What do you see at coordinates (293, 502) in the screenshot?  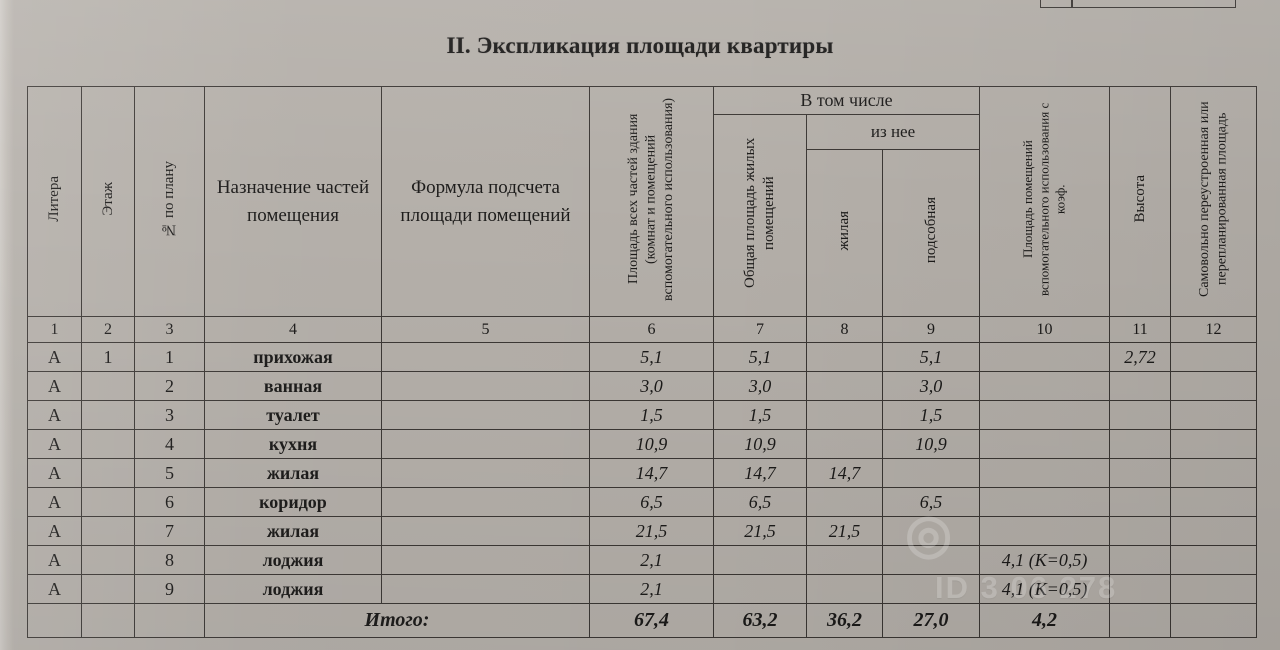 I see `cell-purpose: коридор` at bounding box center [293, 502].